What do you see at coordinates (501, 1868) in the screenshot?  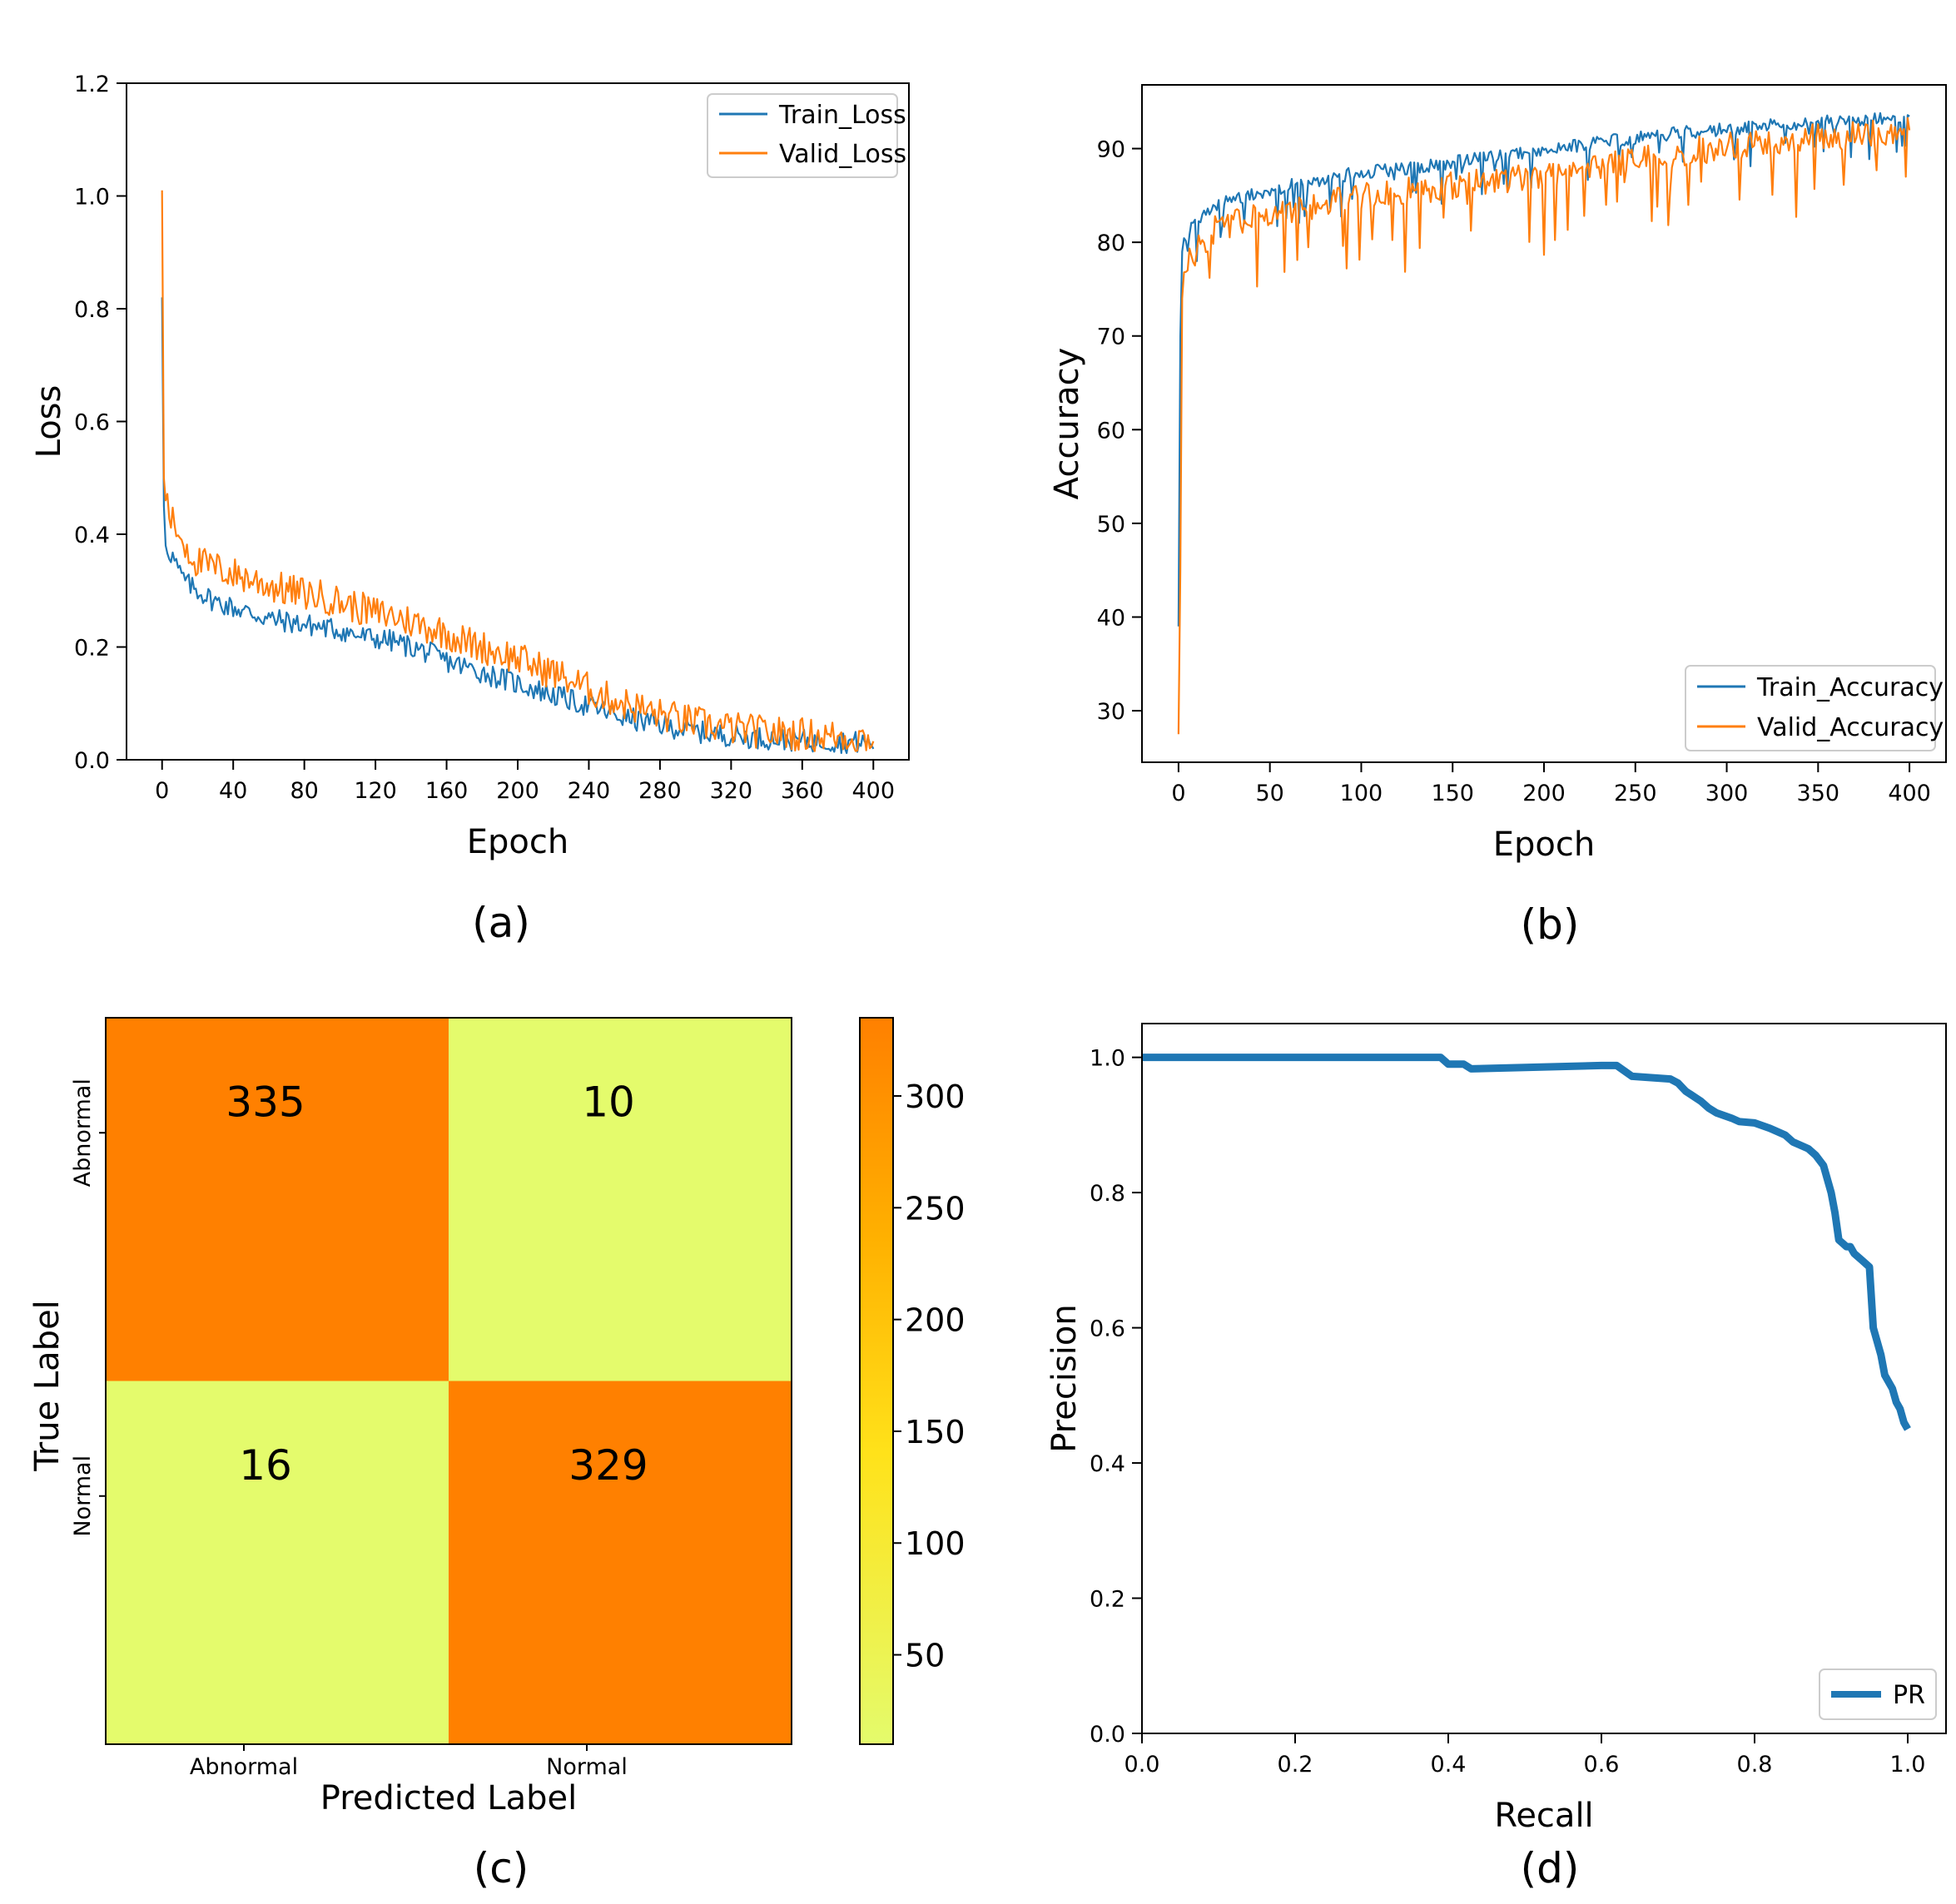 I see `panel-label-c: (c)` at bounding box center [501, 1868].